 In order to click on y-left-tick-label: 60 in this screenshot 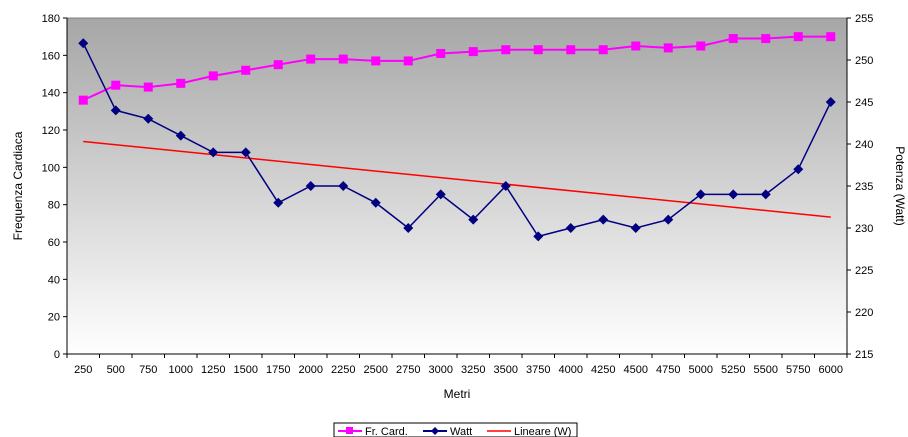, I will do `click(54, 243)`.